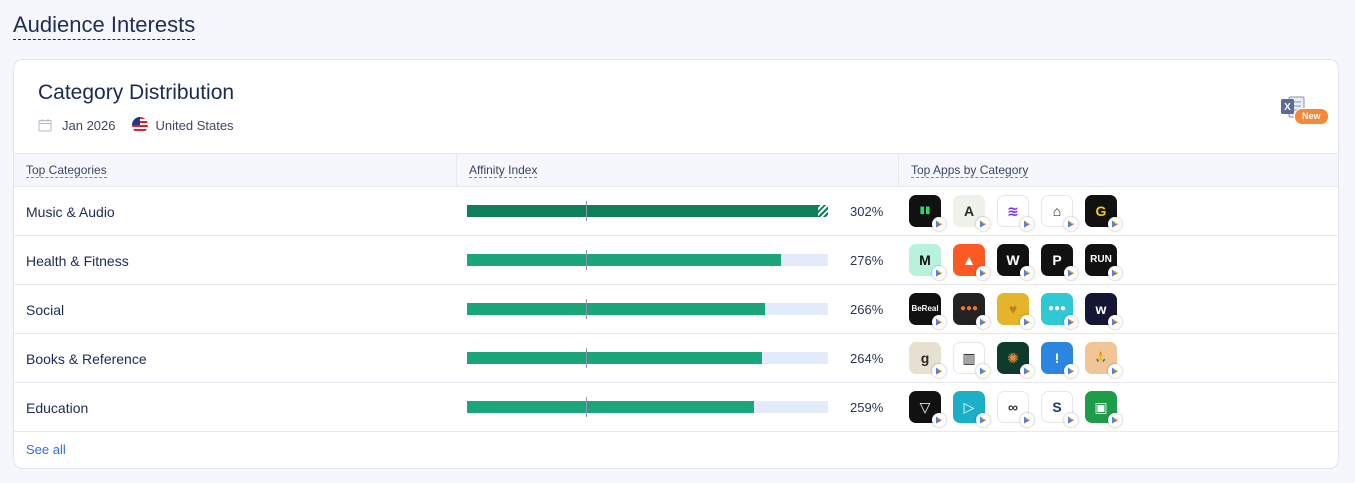 This screenshot has width=1355, height=483. Describe the element at coordinates (1013, 211) in the screenshot. I see `app-glyph: ≋` at that location.